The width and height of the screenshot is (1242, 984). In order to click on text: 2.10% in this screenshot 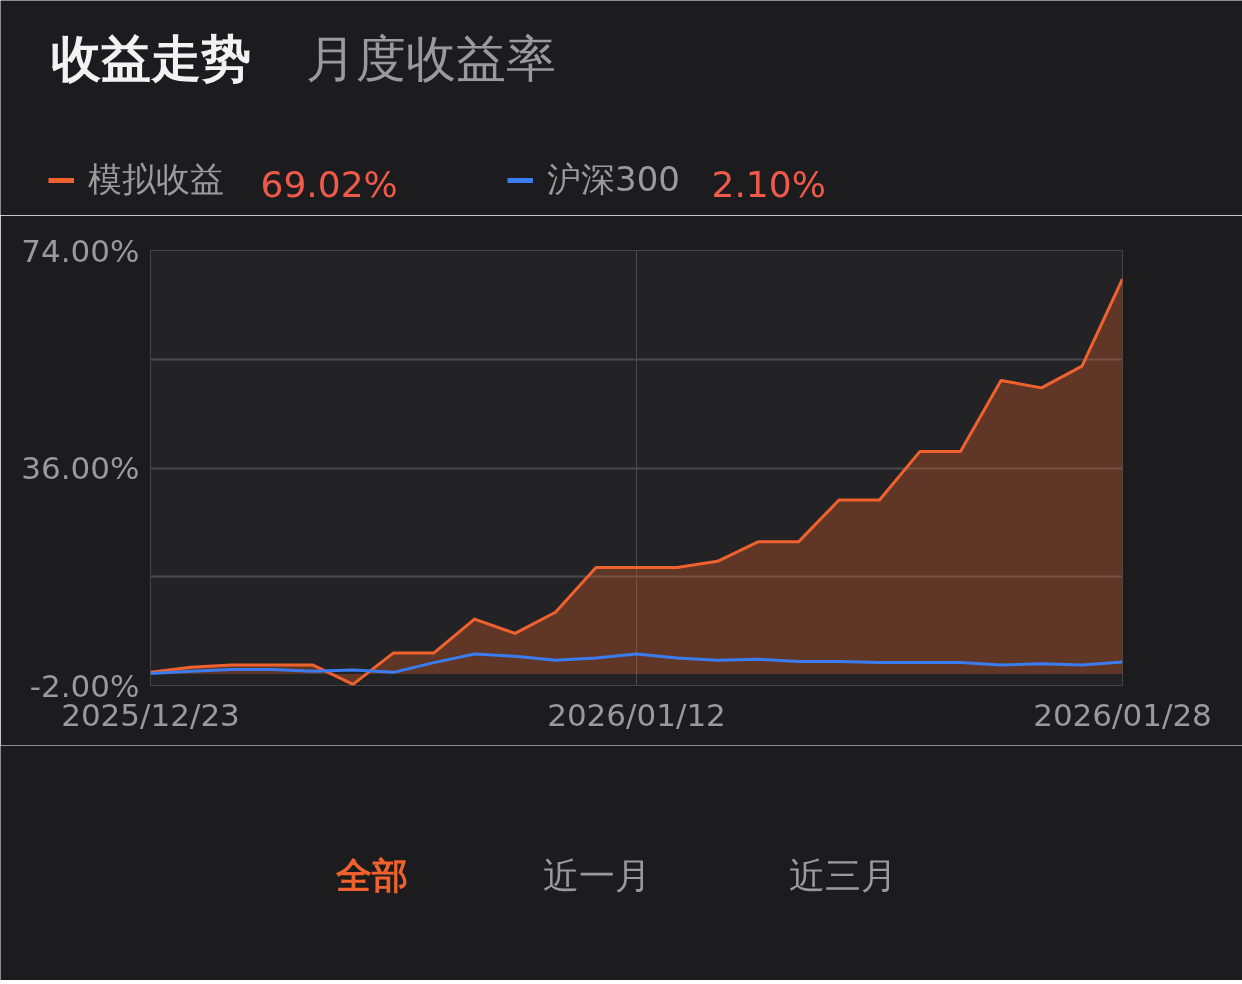, I will do `click(768, 184)`.